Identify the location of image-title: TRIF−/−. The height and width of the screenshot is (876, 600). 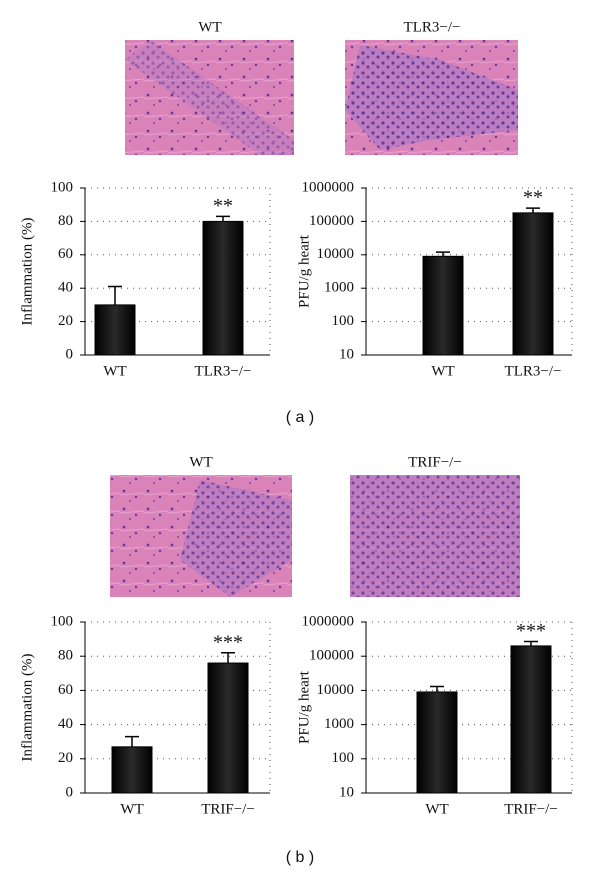
(435, 462).